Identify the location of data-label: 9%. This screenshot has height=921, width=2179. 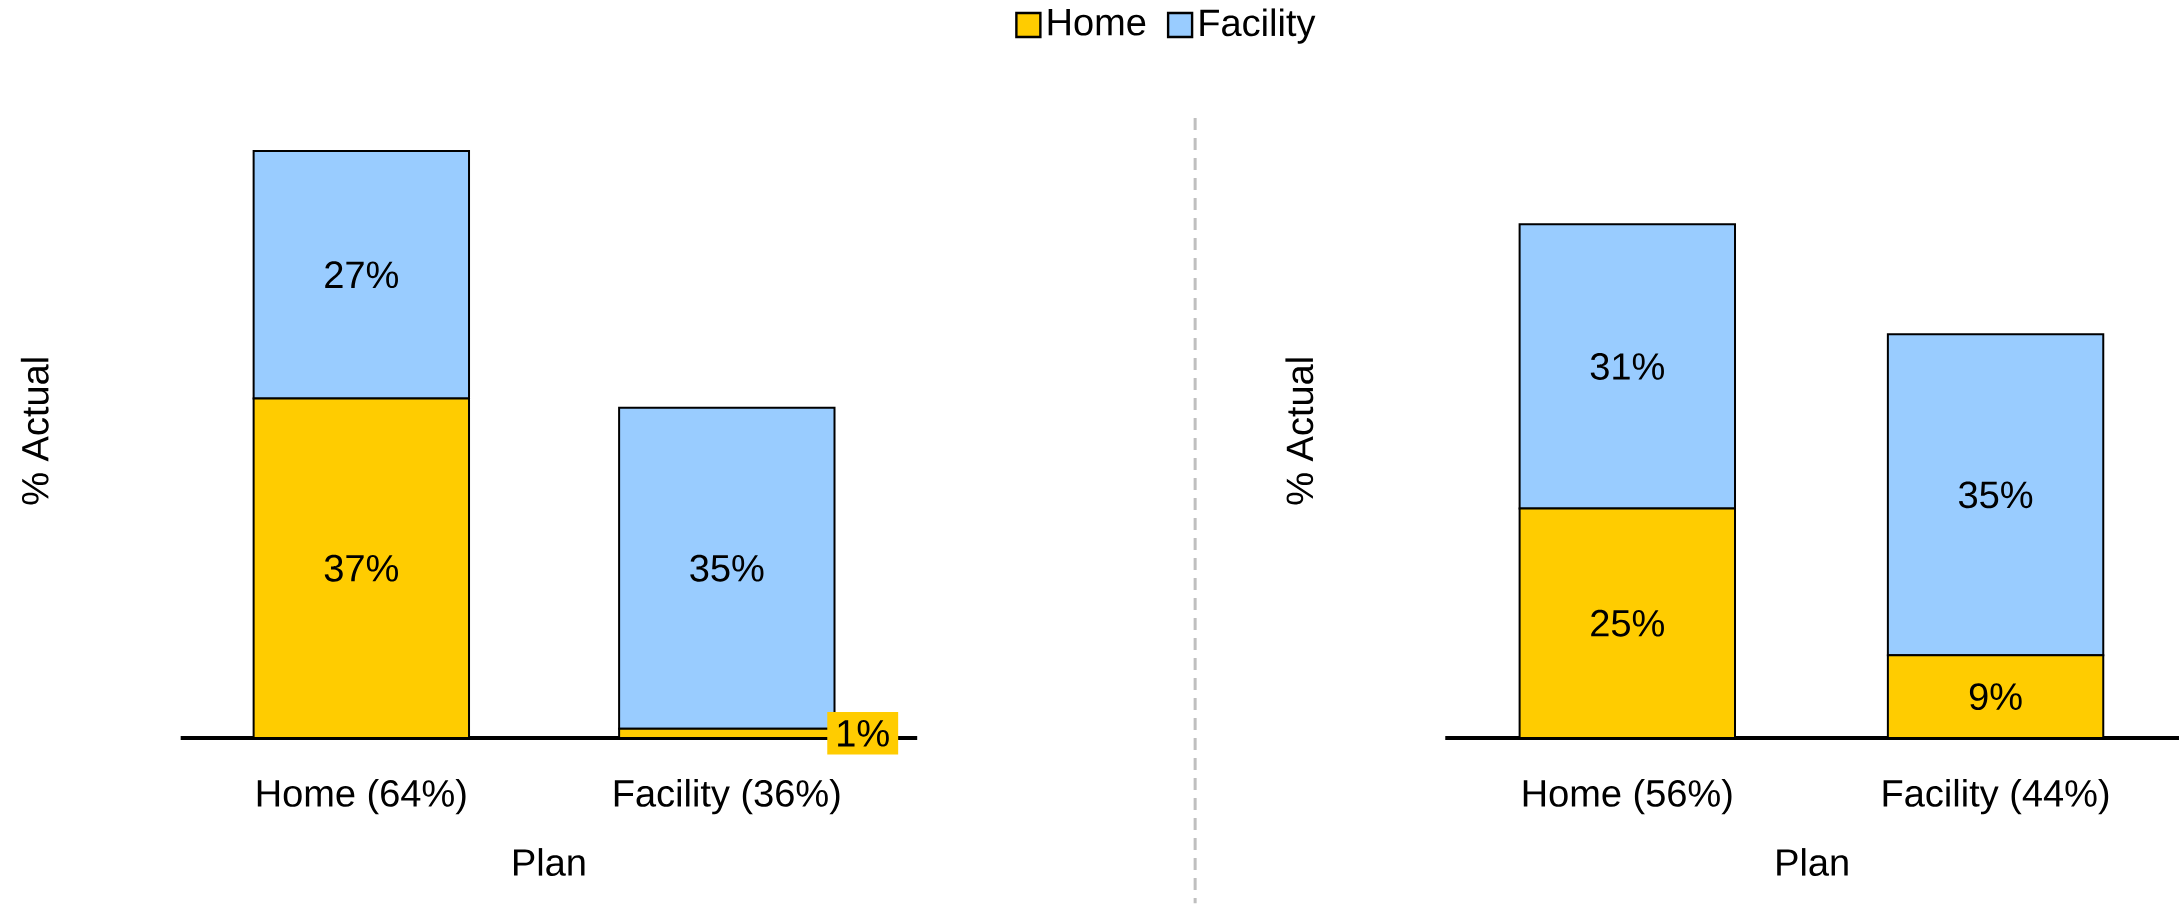
(1995, 696).